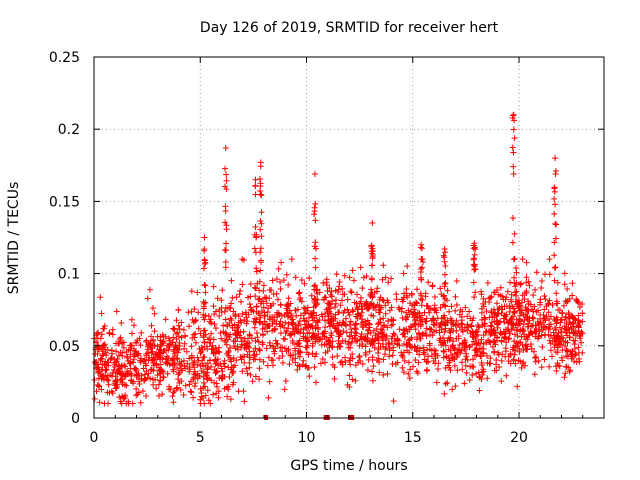 The height and width of the screenshot is (480, 640). I want to click on y-axis-label: SRMTID / TECUs, so click(14, 238).